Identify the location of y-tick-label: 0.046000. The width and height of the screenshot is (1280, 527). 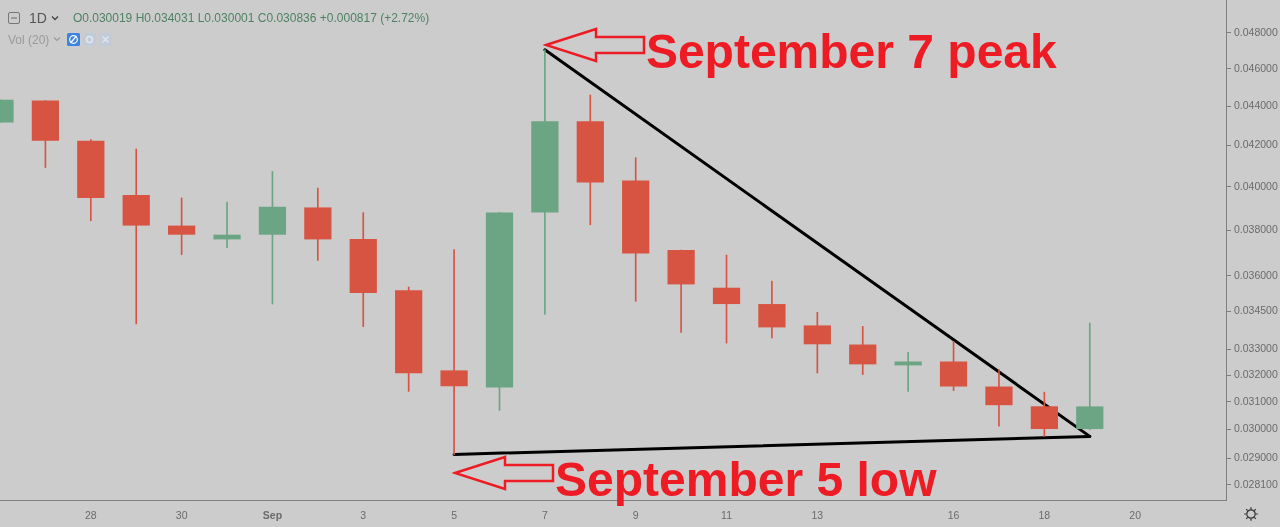
(1256, 67).